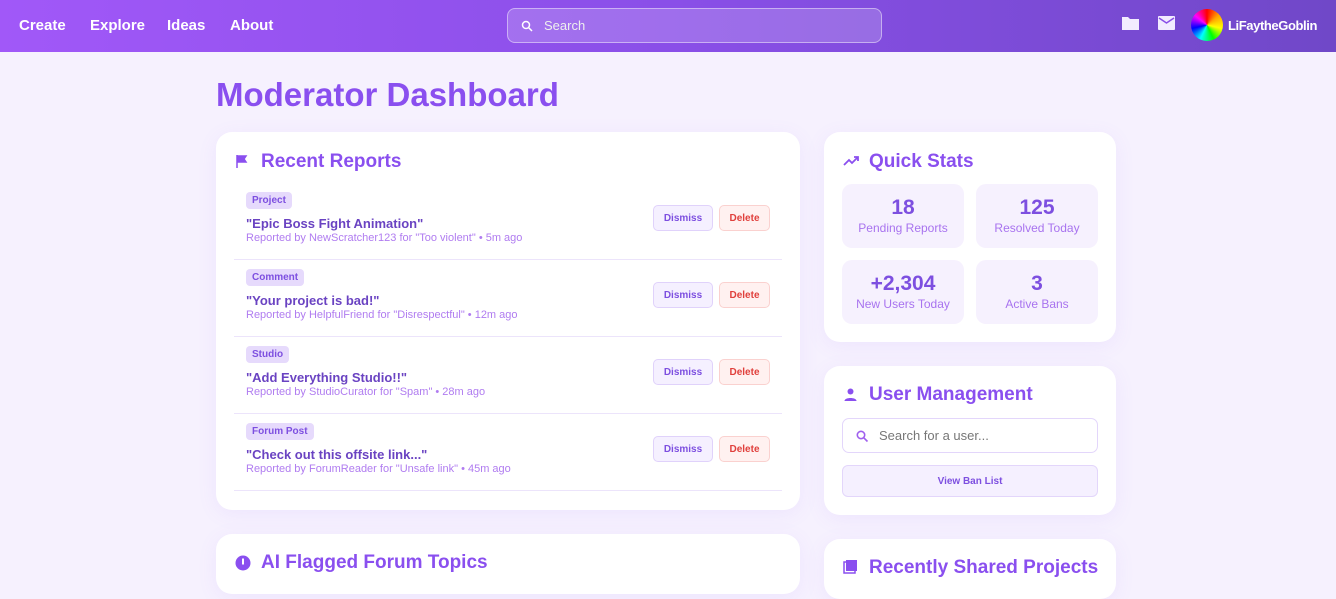  I want to click on stat-new-users: +2,304 New Users Today, so click(903, 292).